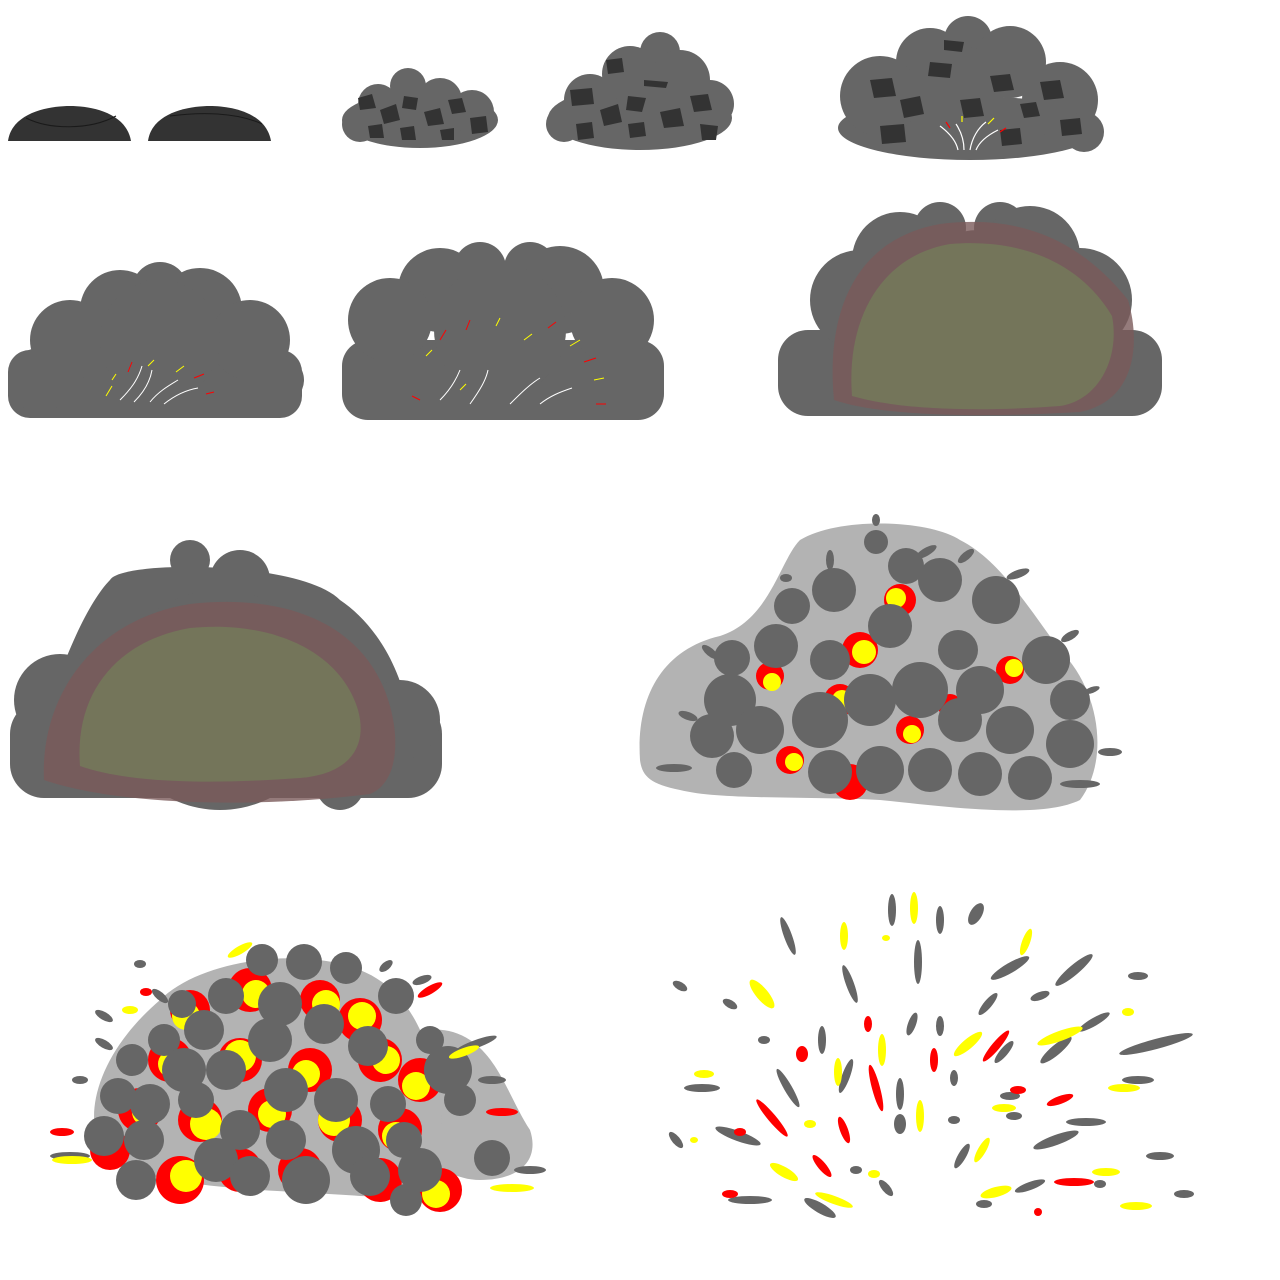  What do you see at coordinates (970, 309) in the screenshot?
I see `frame-8-smoke-glow` at bounding box center [970, 309].